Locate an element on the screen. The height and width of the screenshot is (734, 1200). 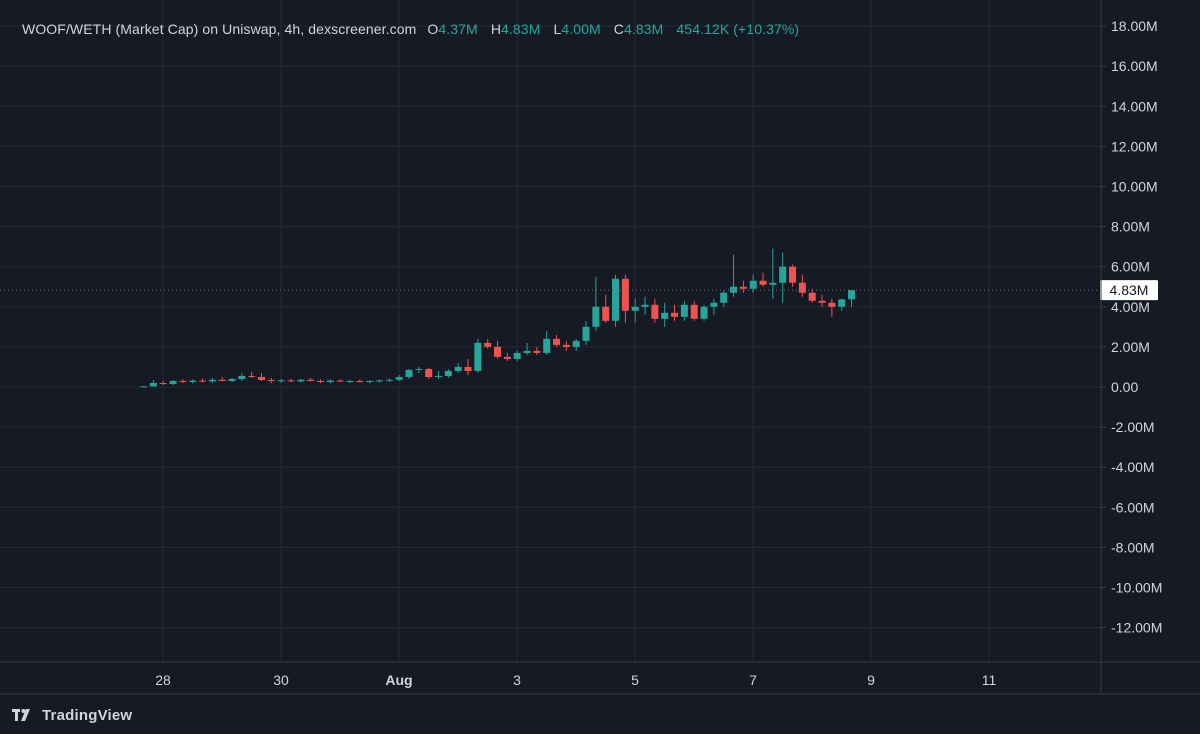
y-tick-label: -8.00M is located at coordinates (1133, 547).